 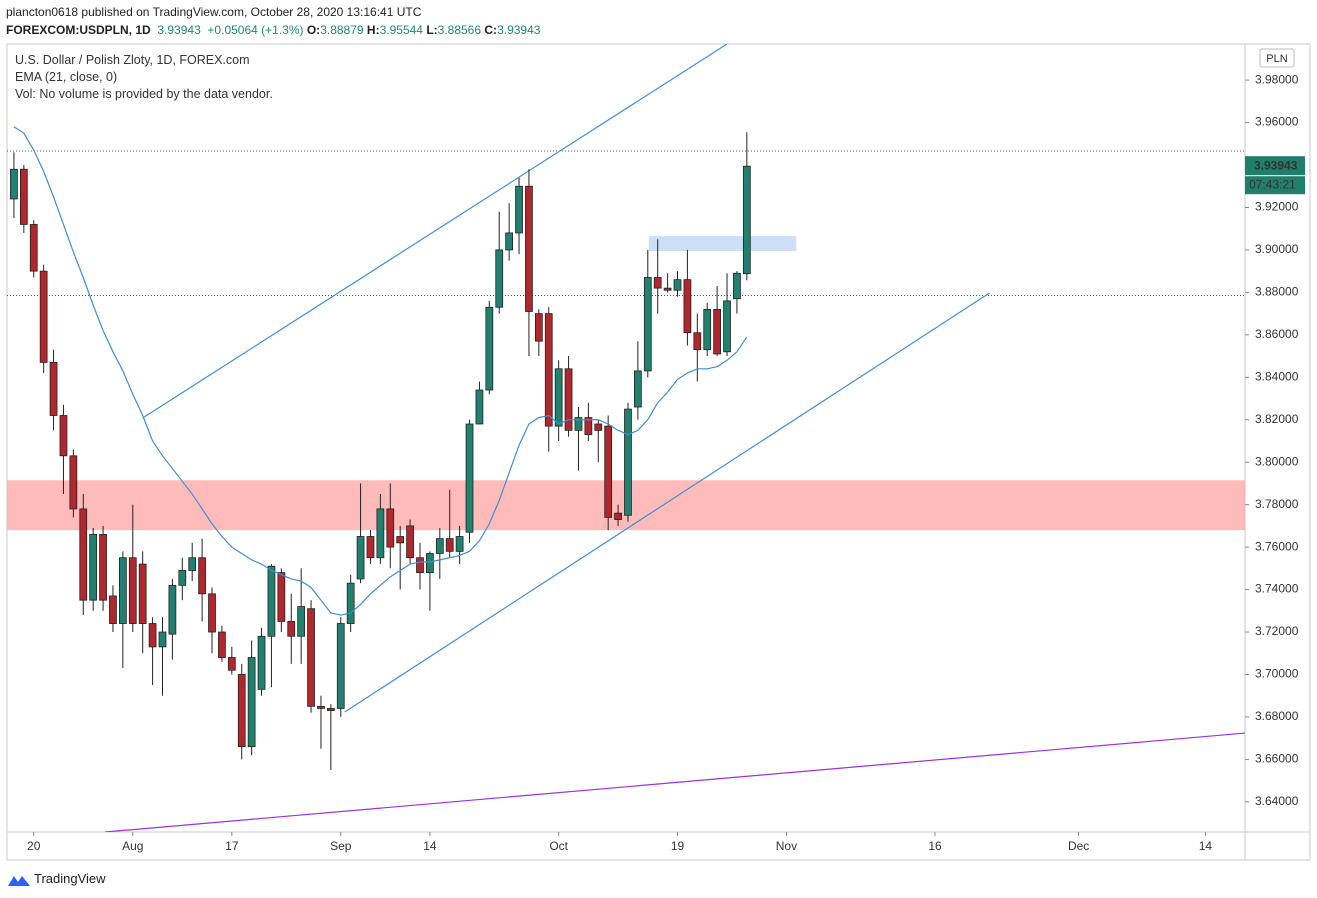 I want to click on y-tick-label: 3.80000, so click(x=1277, y=461).